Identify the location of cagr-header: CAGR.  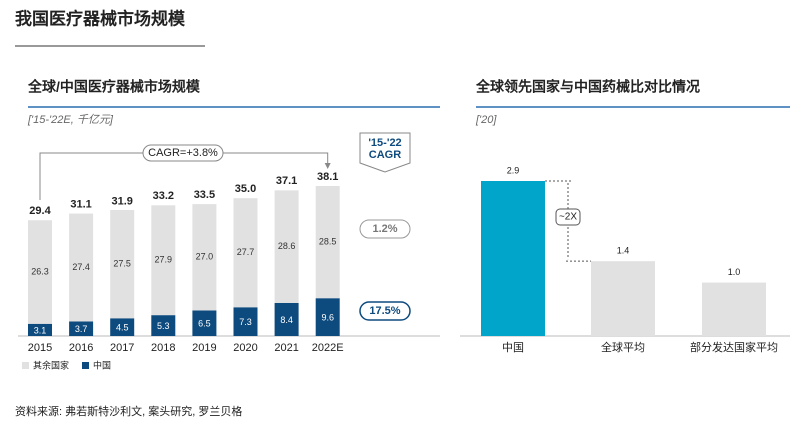
(385, 155).